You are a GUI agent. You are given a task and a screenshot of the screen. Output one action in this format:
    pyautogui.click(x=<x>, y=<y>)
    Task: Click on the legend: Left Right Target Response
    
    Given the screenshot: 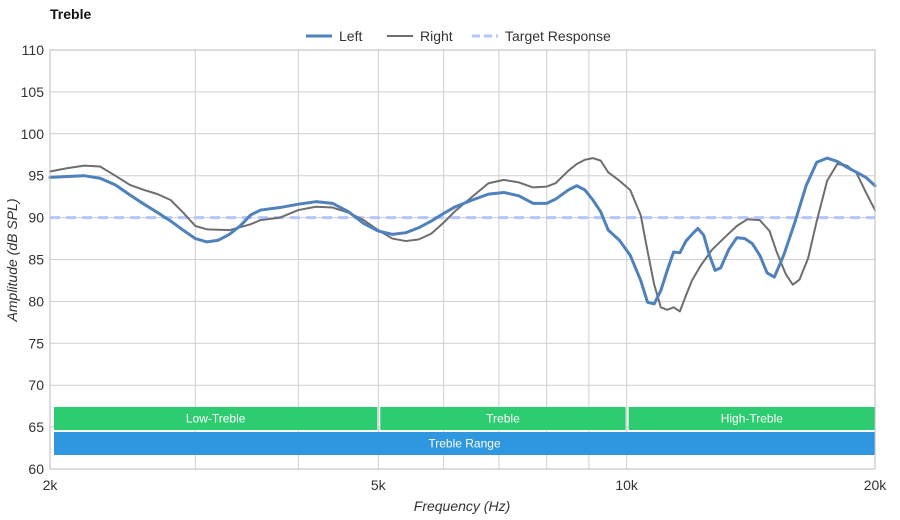 What is the action you would take?
    pyautogui.click(x=458, y=36)
    